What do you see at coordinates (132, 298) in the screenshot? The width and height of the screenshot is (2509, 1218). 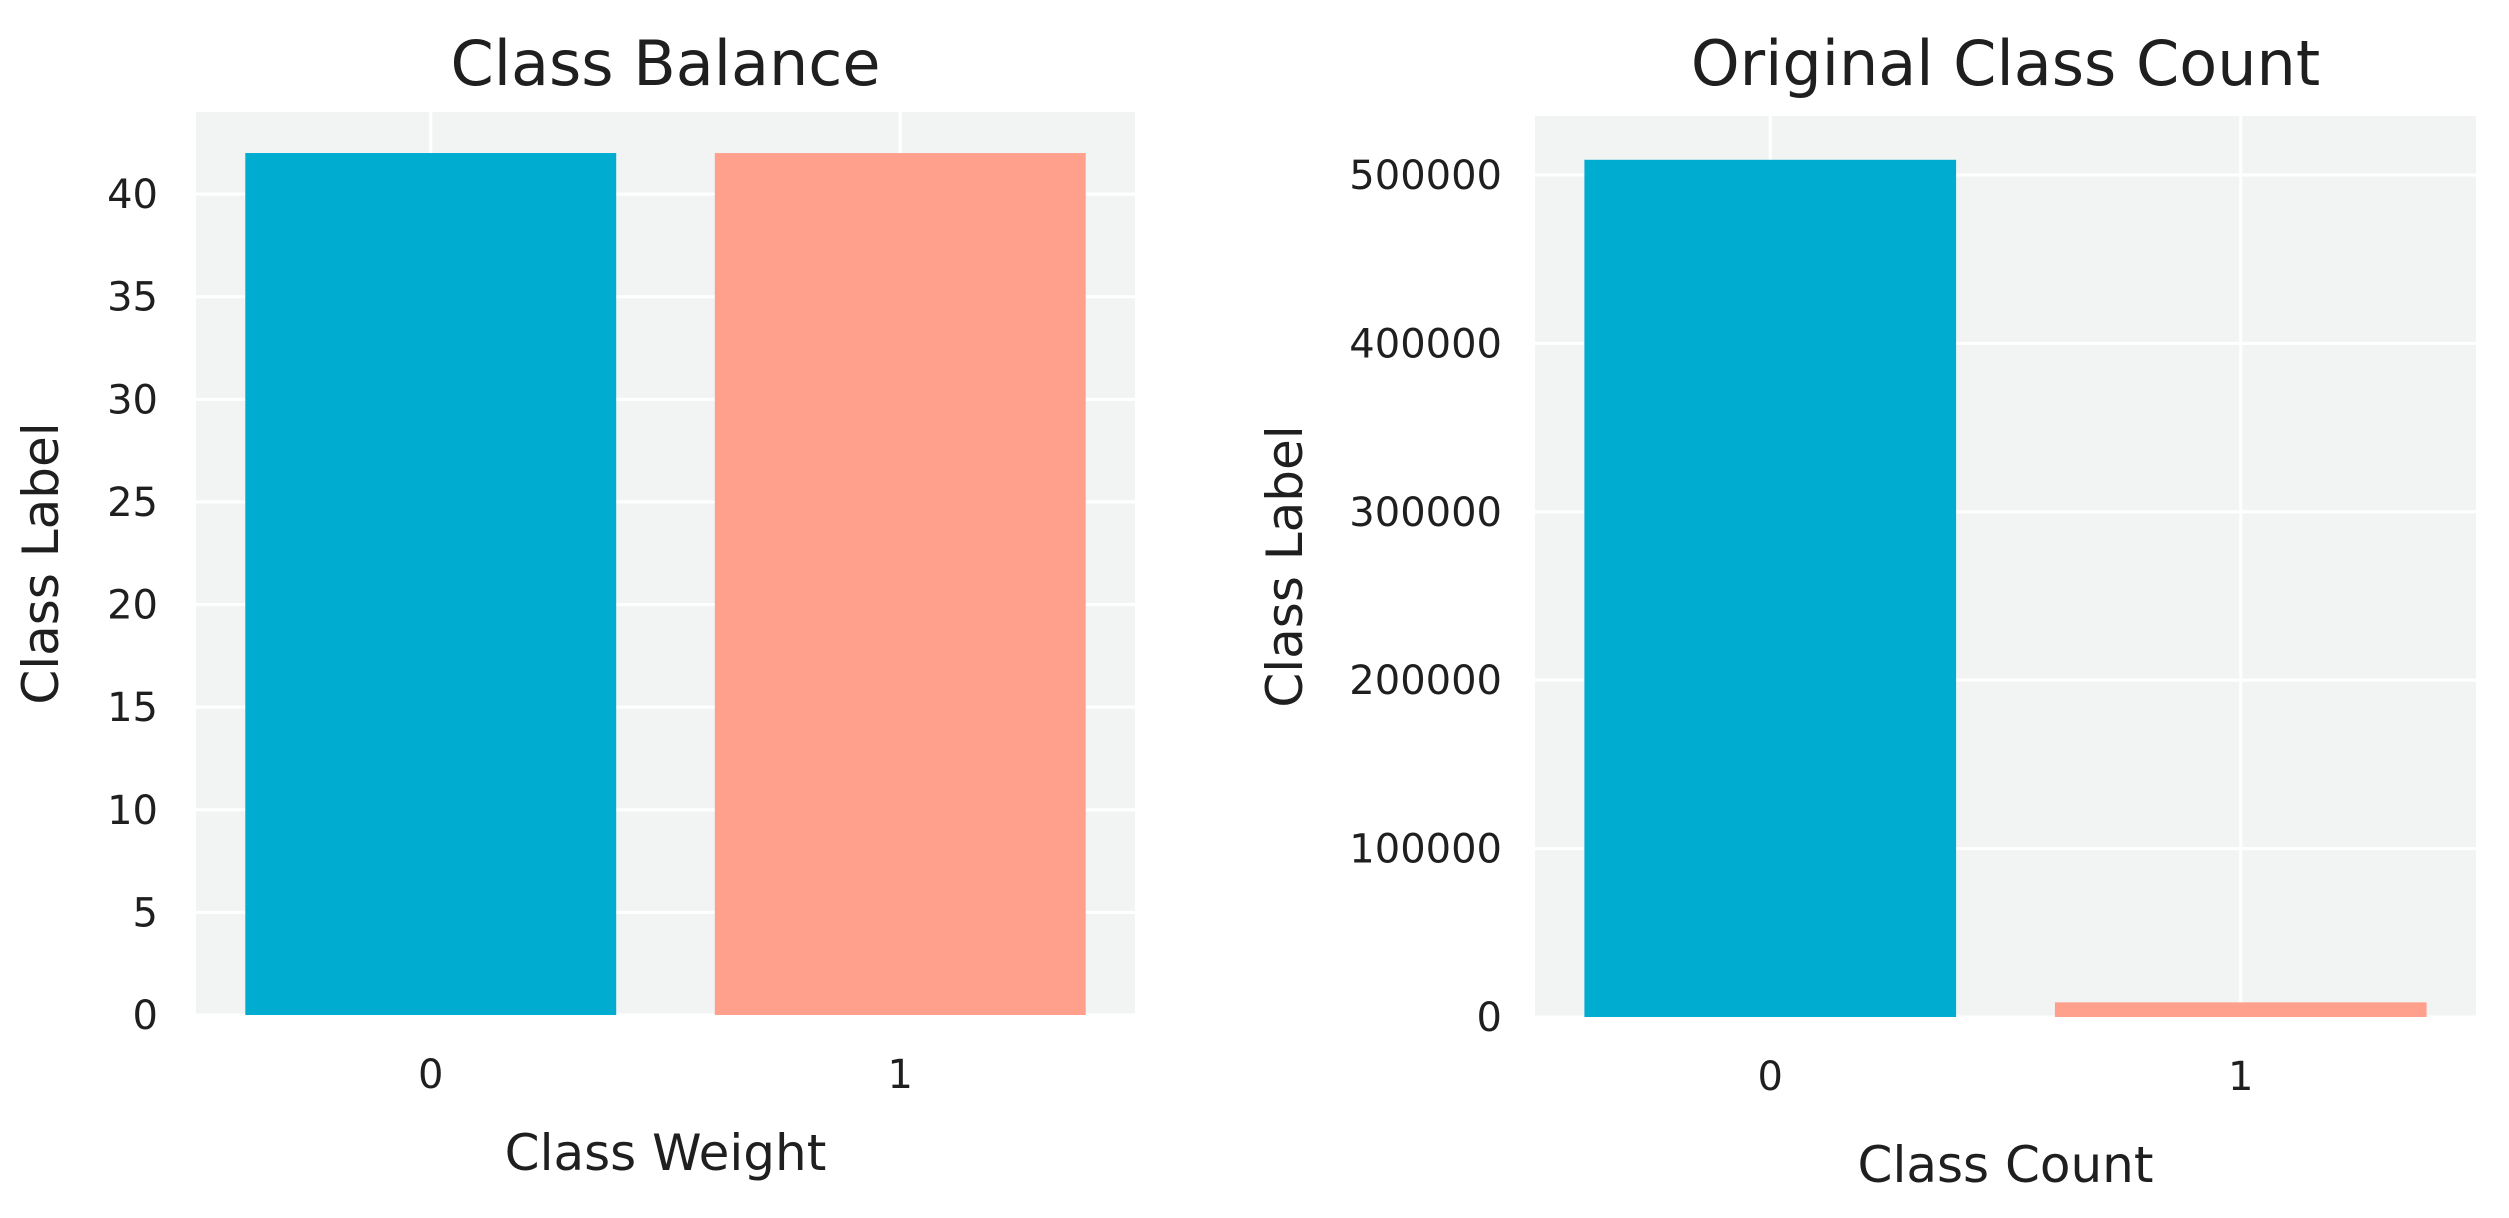 I see `y-tick-label: 35` at bounding box center [132, 298].